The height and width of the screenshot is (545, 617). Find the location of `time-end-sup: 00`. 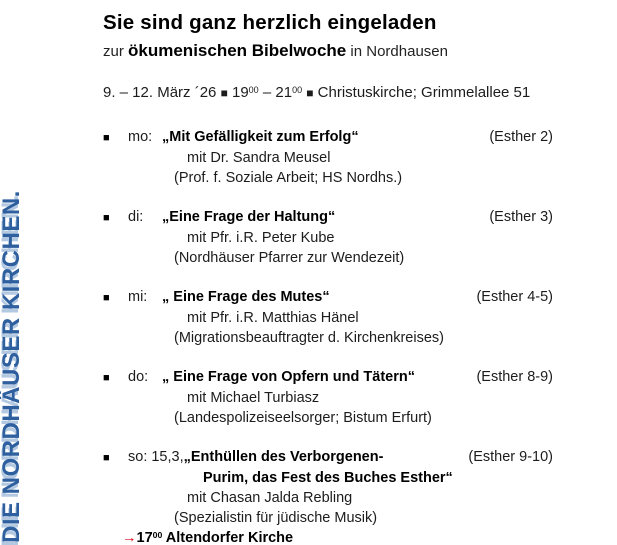

time-end-sup: 00 is located at coordinates (297, 89).